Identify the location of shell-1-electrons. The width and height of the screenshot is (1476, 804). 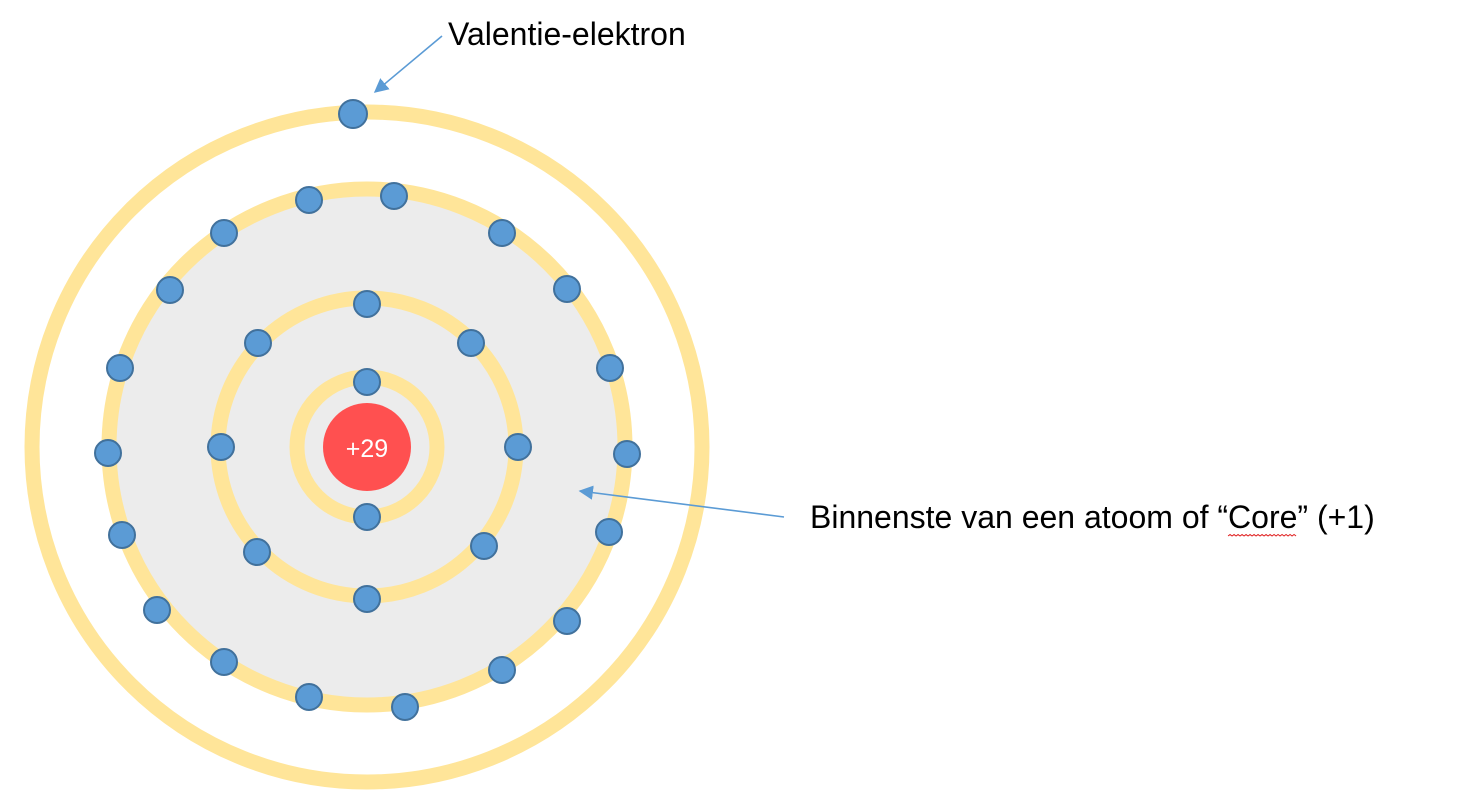
(367, 449).